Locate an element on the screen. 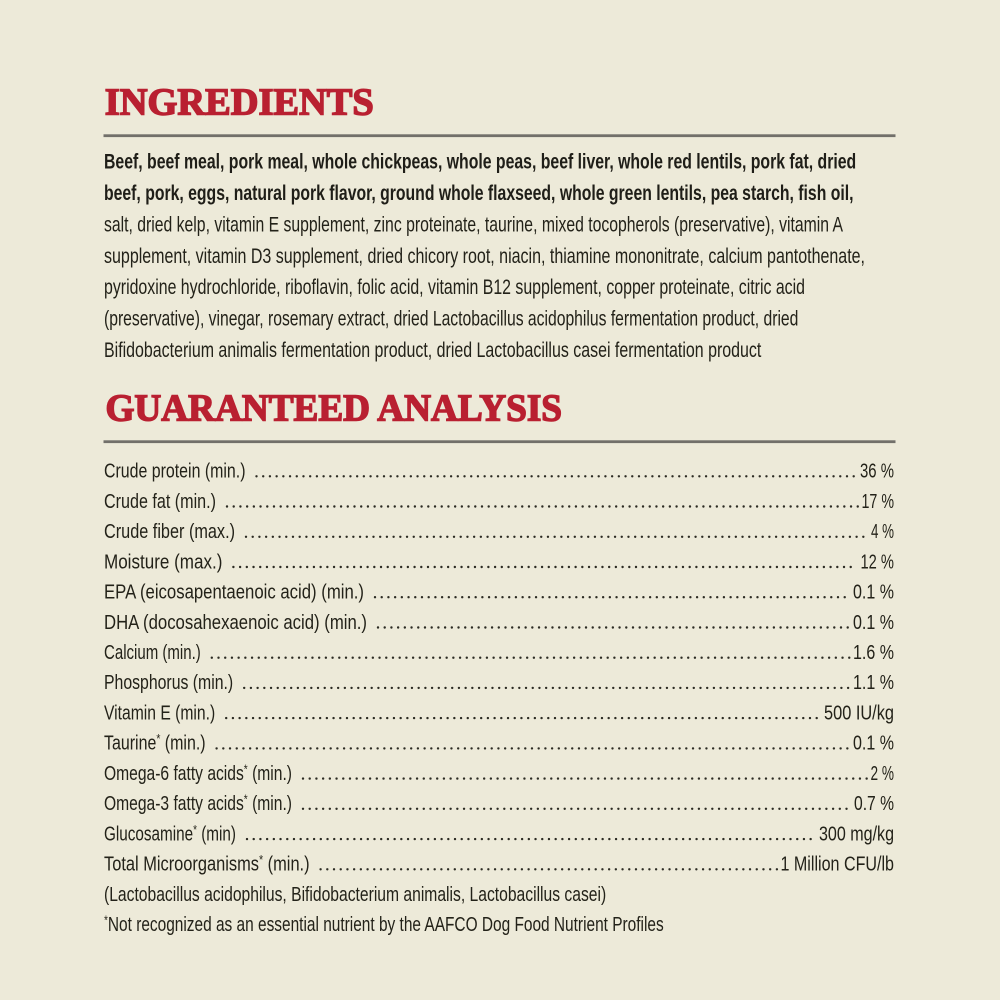 The width and height of the screenshot is (1000, 1000). svg-text: Phosphorus (min.) is located at coordinates (168, 683).